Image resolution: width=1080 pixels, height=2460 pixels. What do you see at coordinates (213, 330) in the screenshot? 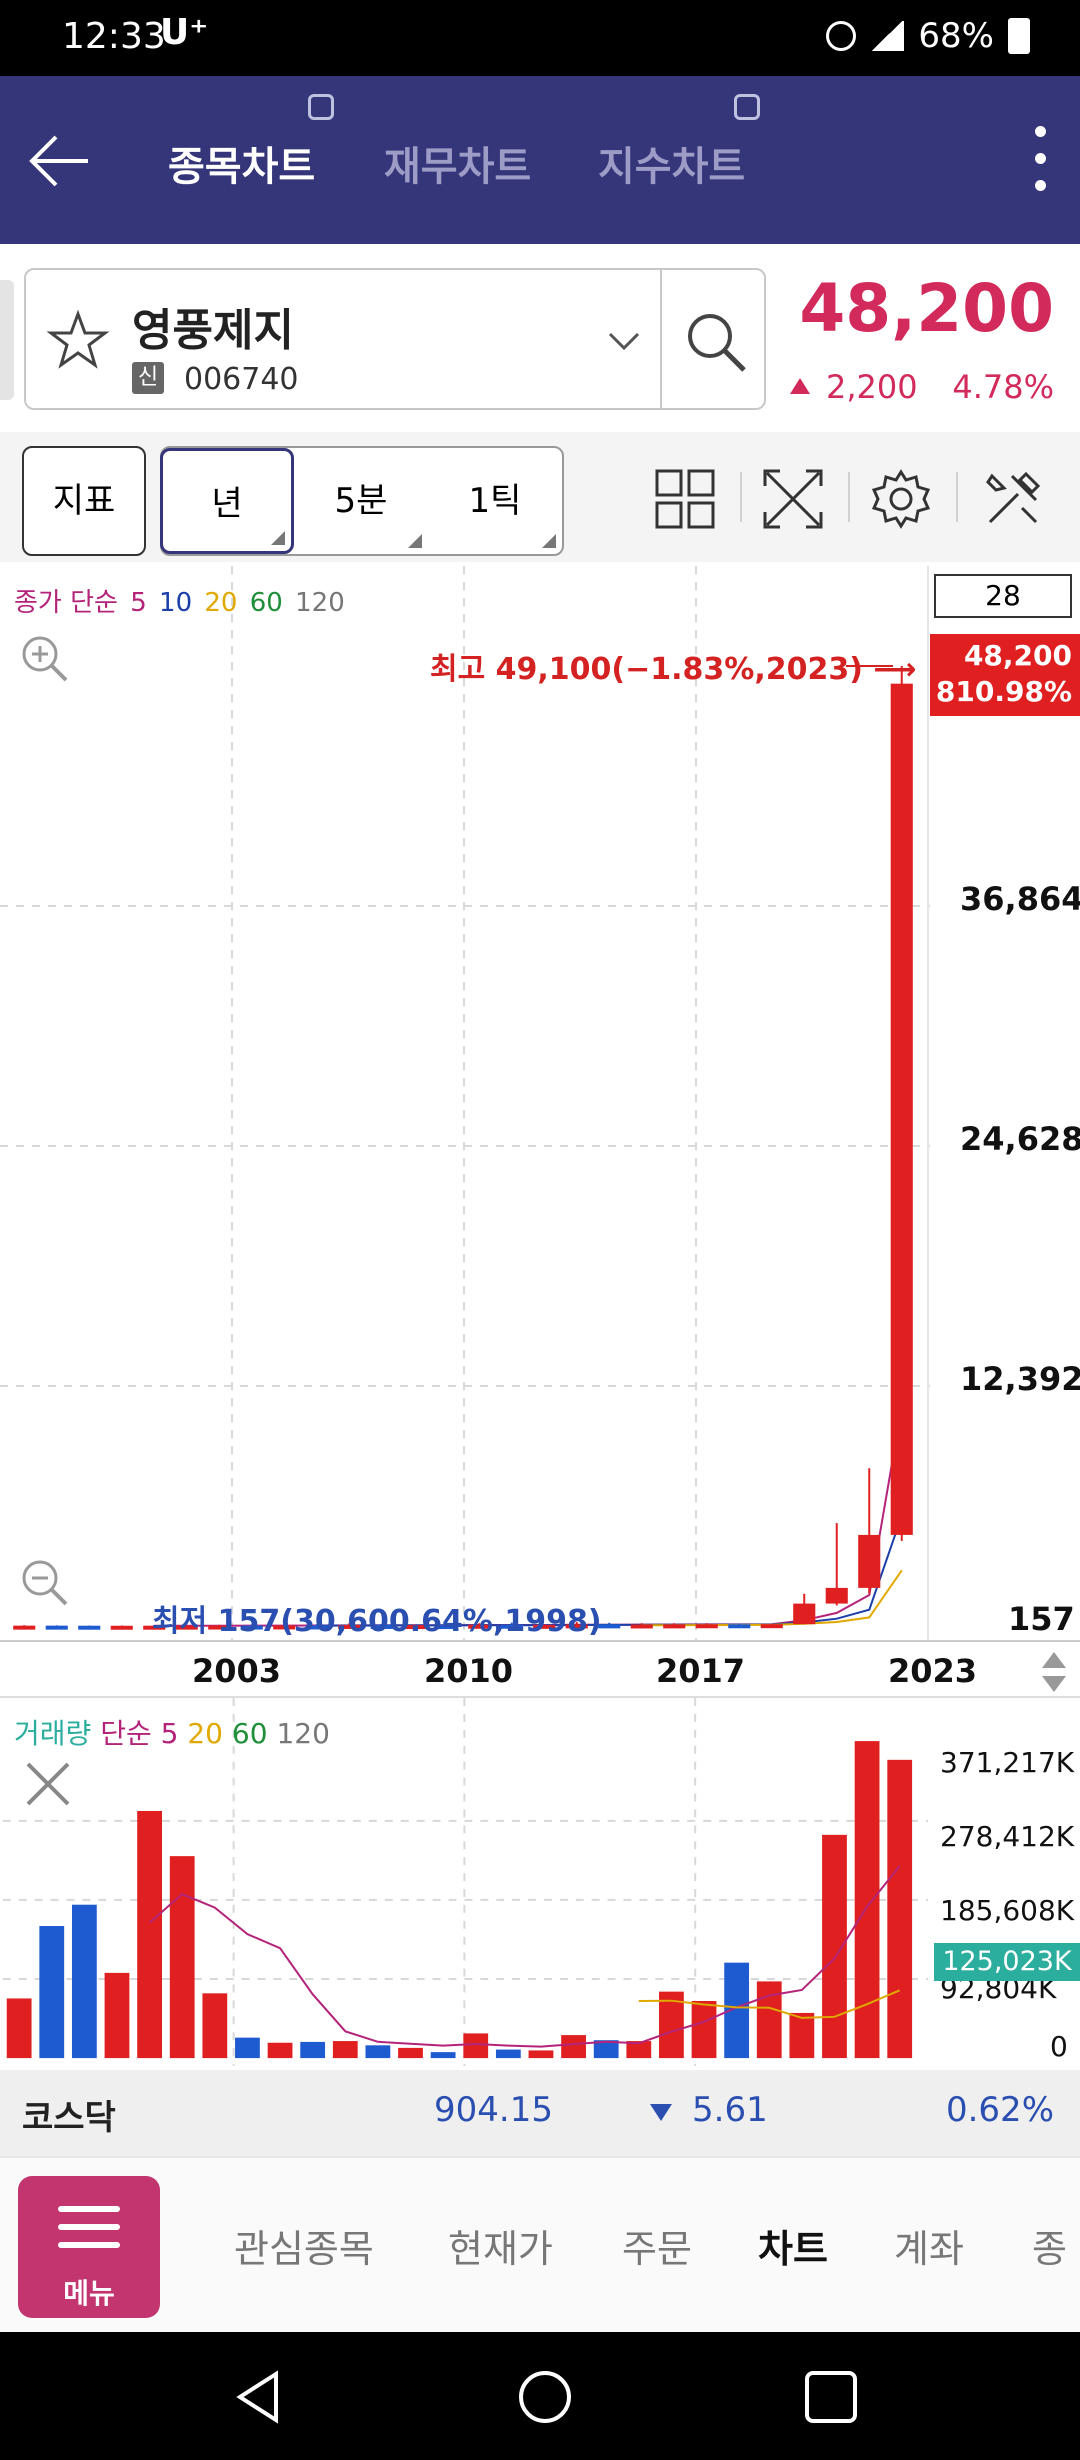
I see `stock-name: 영풍제지` at bounding box center [213, 330].